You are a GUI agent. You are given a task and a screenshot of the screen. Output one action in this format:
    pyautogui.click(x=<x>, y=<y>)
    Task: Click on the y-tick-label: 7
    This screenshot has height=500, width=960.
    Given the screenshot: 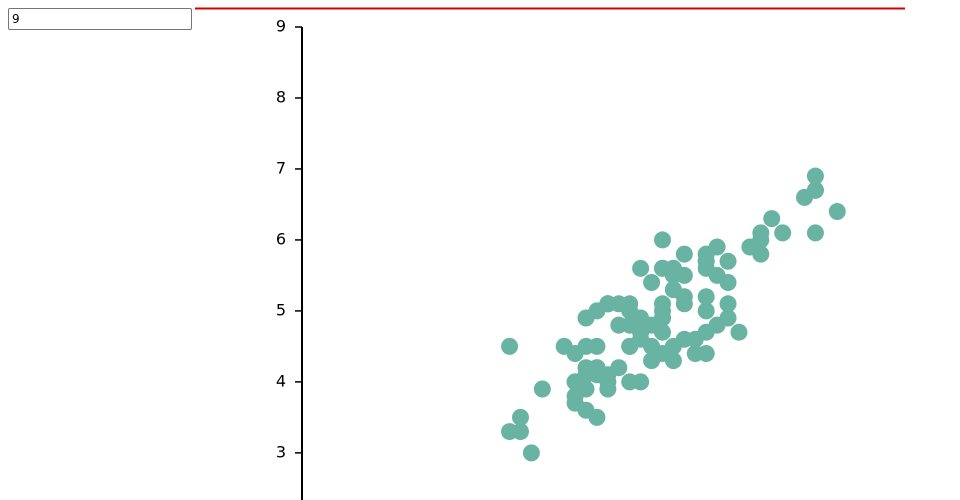 What is the action you would take?
    pyautogui.click(x=281, y=167)
    